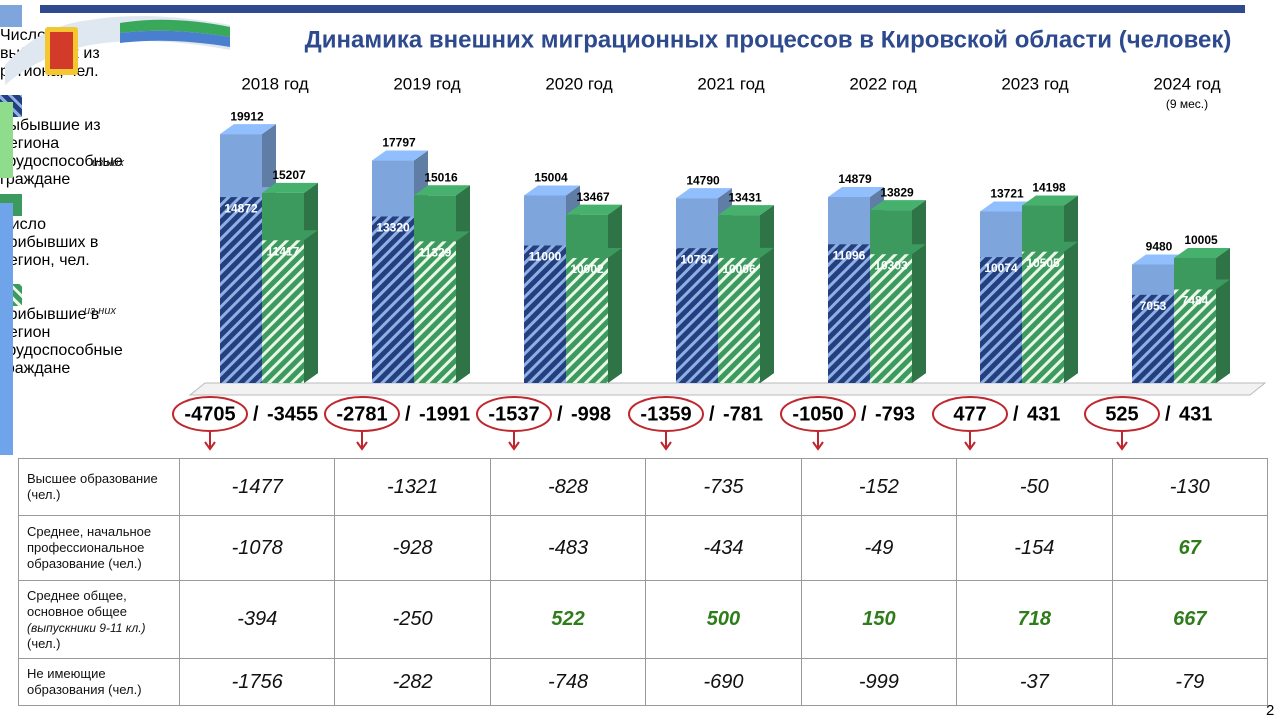 Image resolution: width=1280 pixels, height=720 pixels. I want to click on page-number: 2, so click(1270, 710).